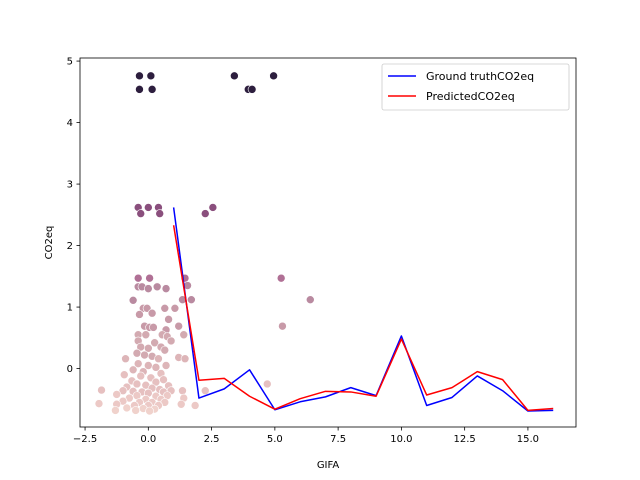 Image resolution: width=640 pixels, height=480 pixels. What do you see at coordinates (465, 439) in the screenshot?
I see `x-tick-label: 12.5` at bounding box center [465, 439].